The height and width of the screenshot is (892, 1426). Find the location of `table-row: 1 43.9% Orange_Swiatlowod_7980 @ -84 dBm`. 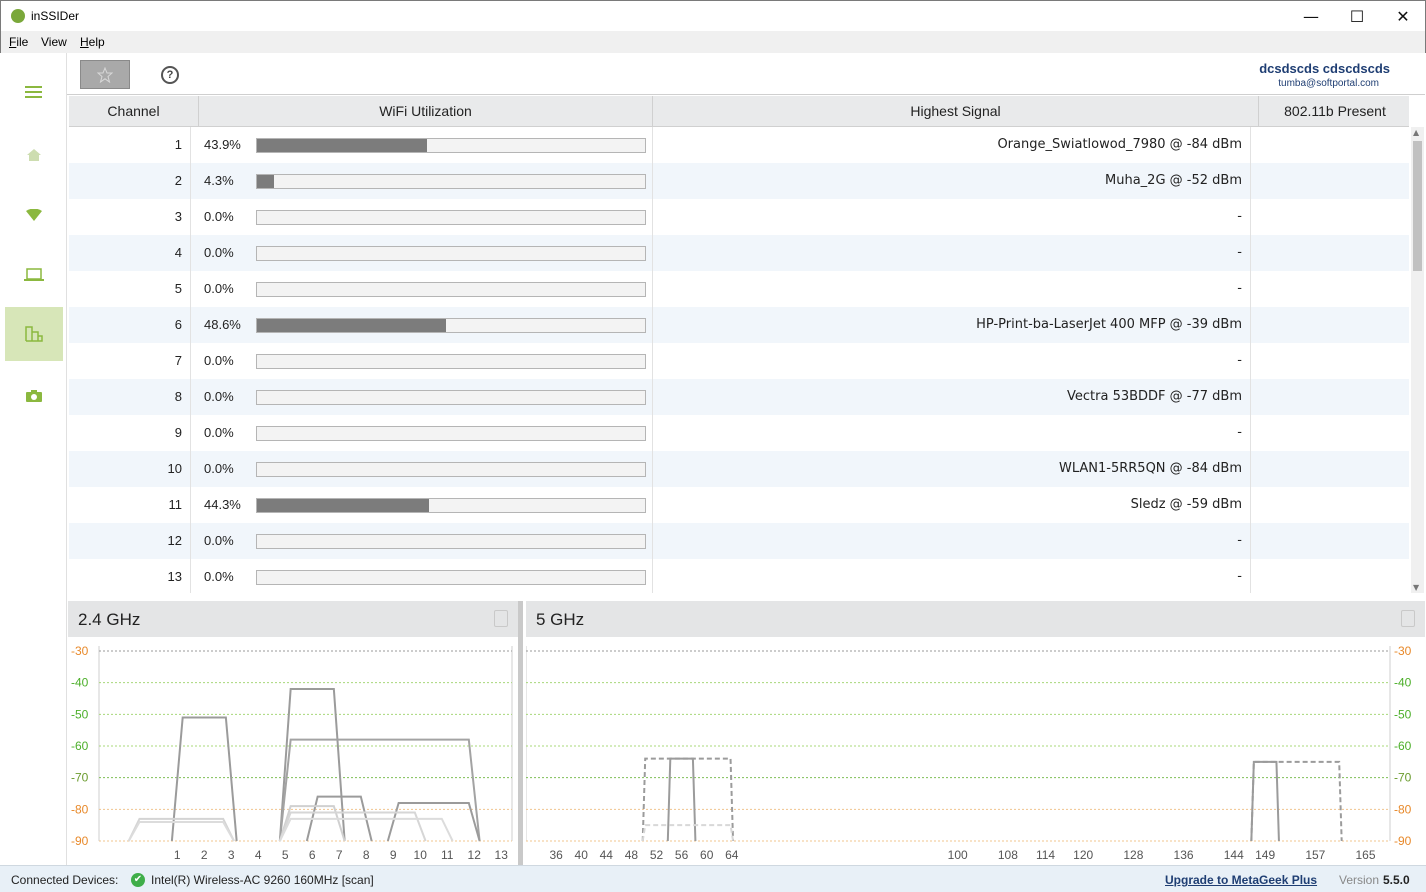

table-row: 1 43.9% Orange_Swiatlowod_7980 @ -84 dBm is located at coordinates (739, 145).